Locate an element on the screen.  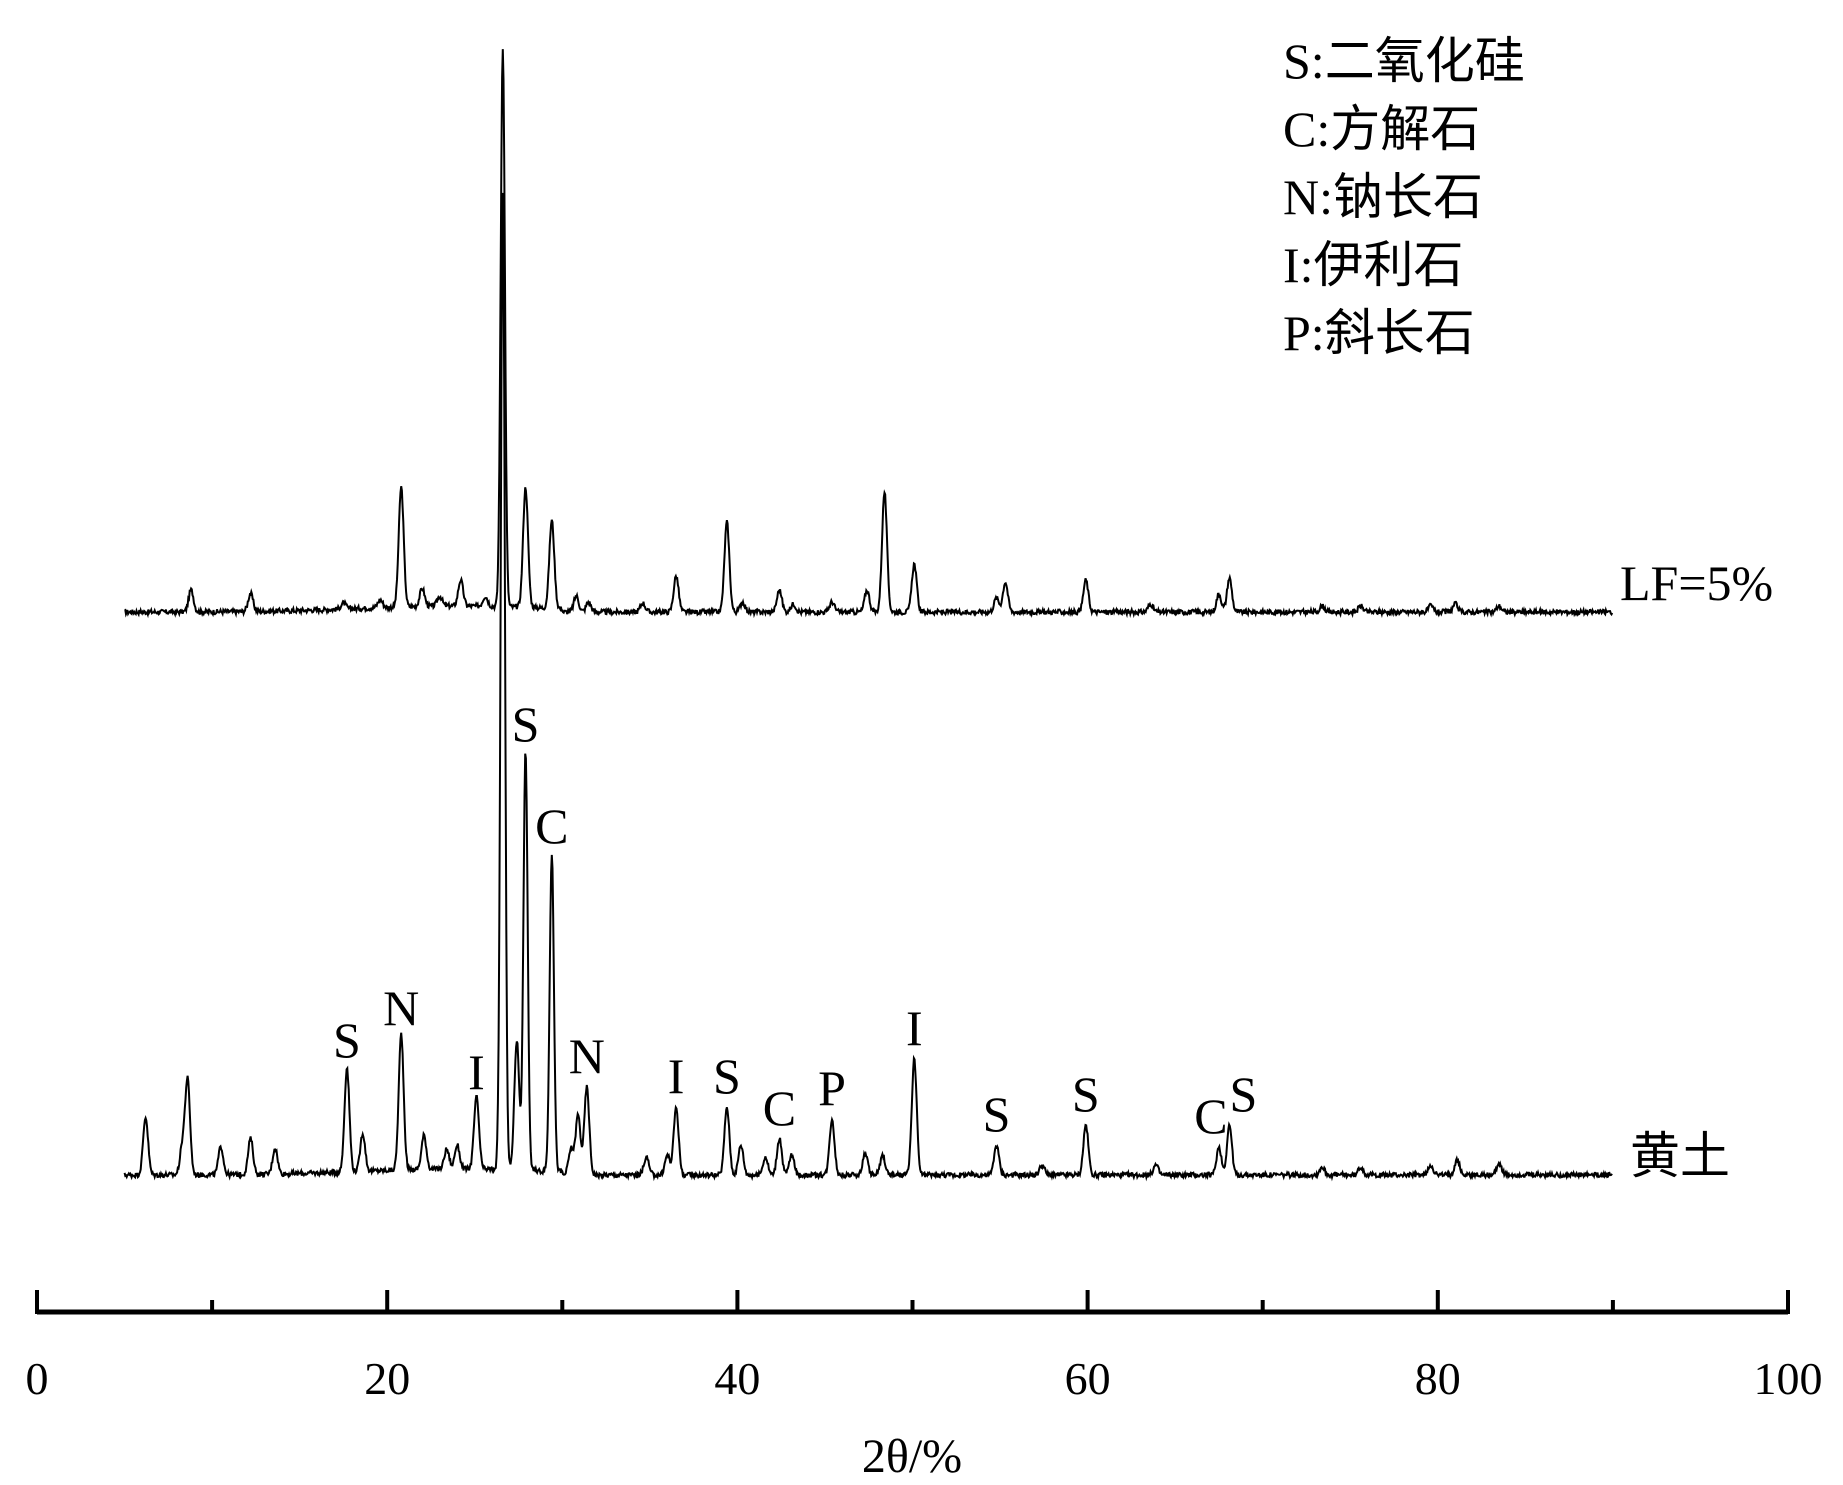
peak-label-s-14: S is located at coordinates (1243, 1094).